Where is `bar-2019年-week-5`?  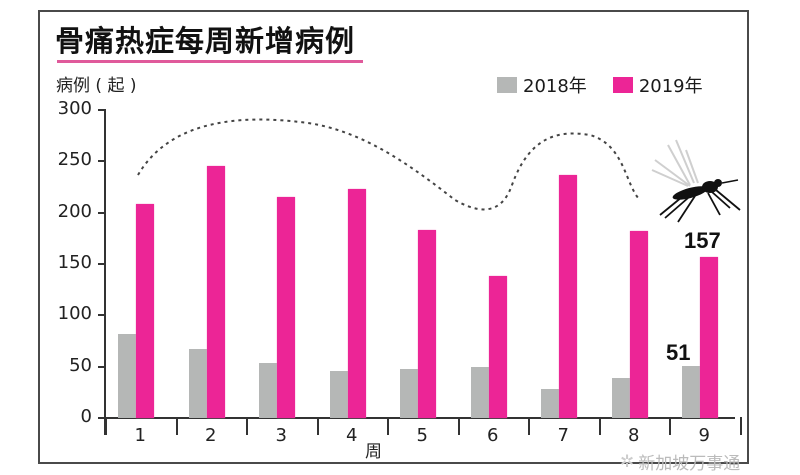
bar-2019年-week-5 is located at coordinates (427, 324).